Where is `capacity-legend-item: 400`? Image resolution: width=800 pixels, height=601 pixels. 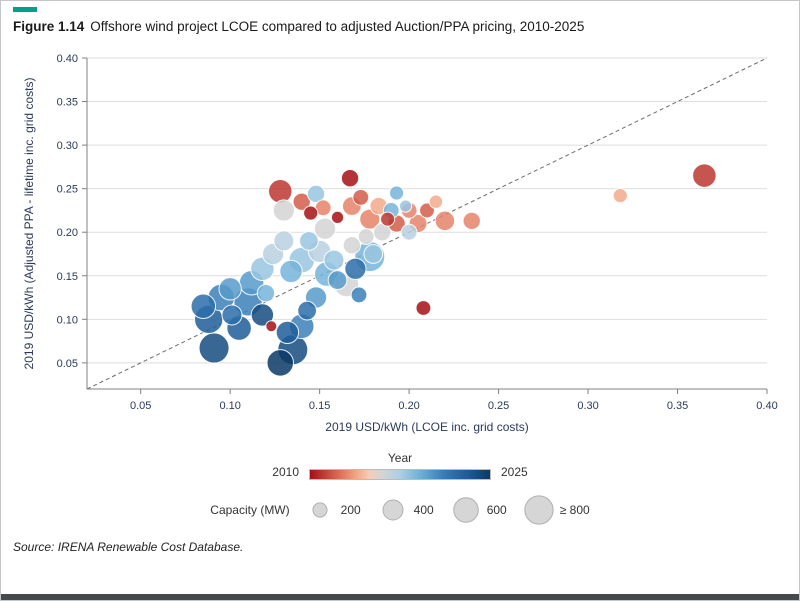
capacity-legend-item: 400 is located at coordinates (405, 510).